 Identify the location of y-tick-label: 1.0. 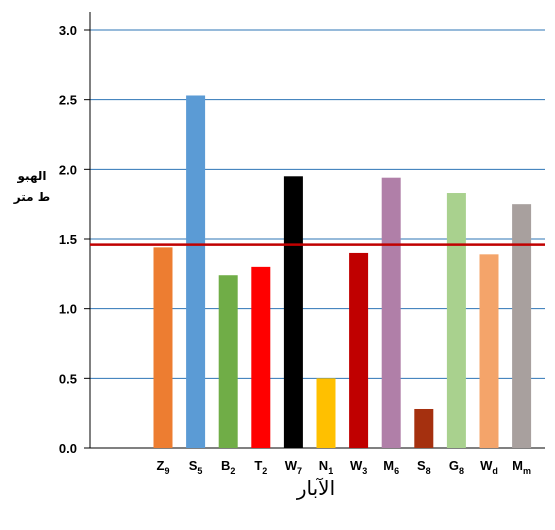
(68, 309).